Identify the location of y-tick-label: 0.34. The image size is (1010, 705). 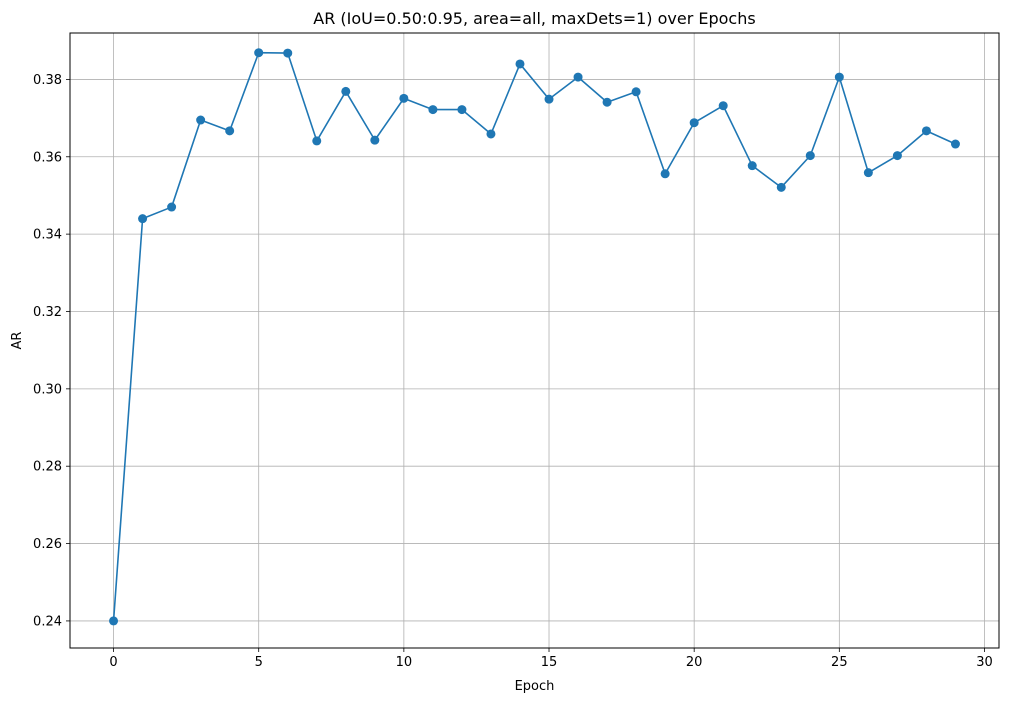
(47, 235).